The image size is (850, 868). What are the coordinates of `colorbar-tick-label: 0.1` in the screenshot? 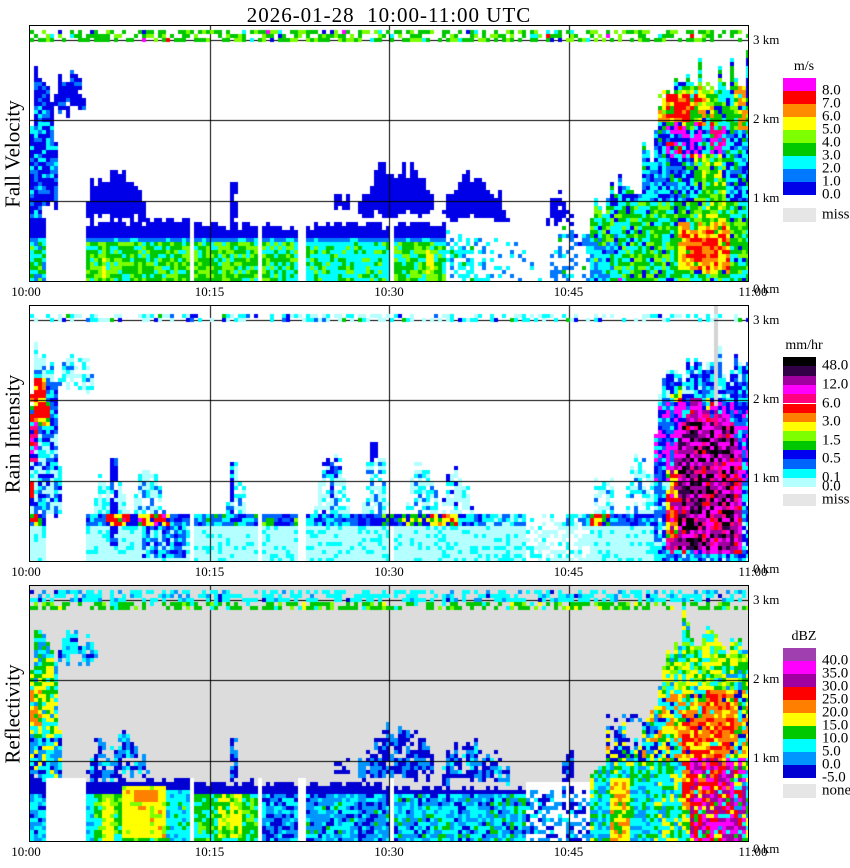 It's located at (831, 477).